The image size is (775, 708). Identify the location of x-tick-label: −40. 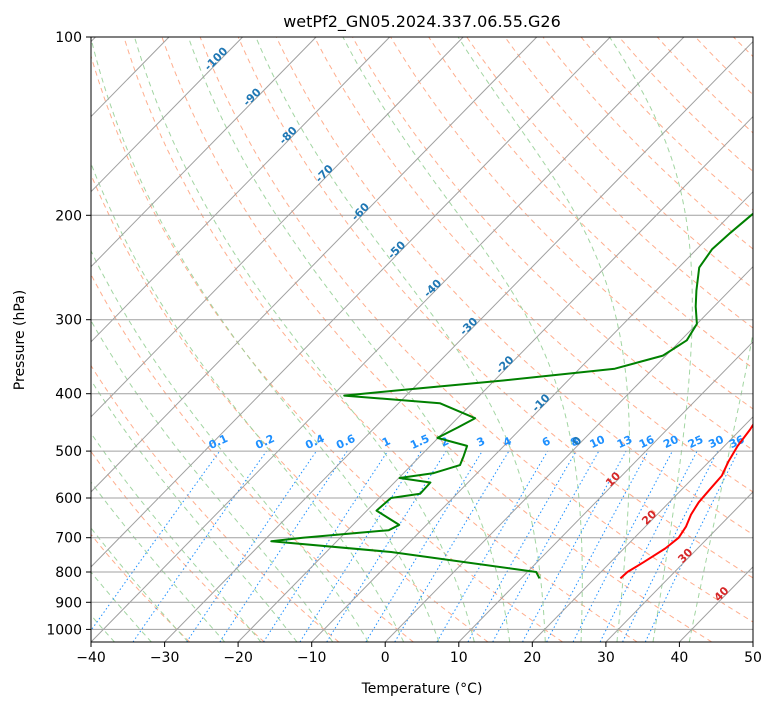
(91, 658).